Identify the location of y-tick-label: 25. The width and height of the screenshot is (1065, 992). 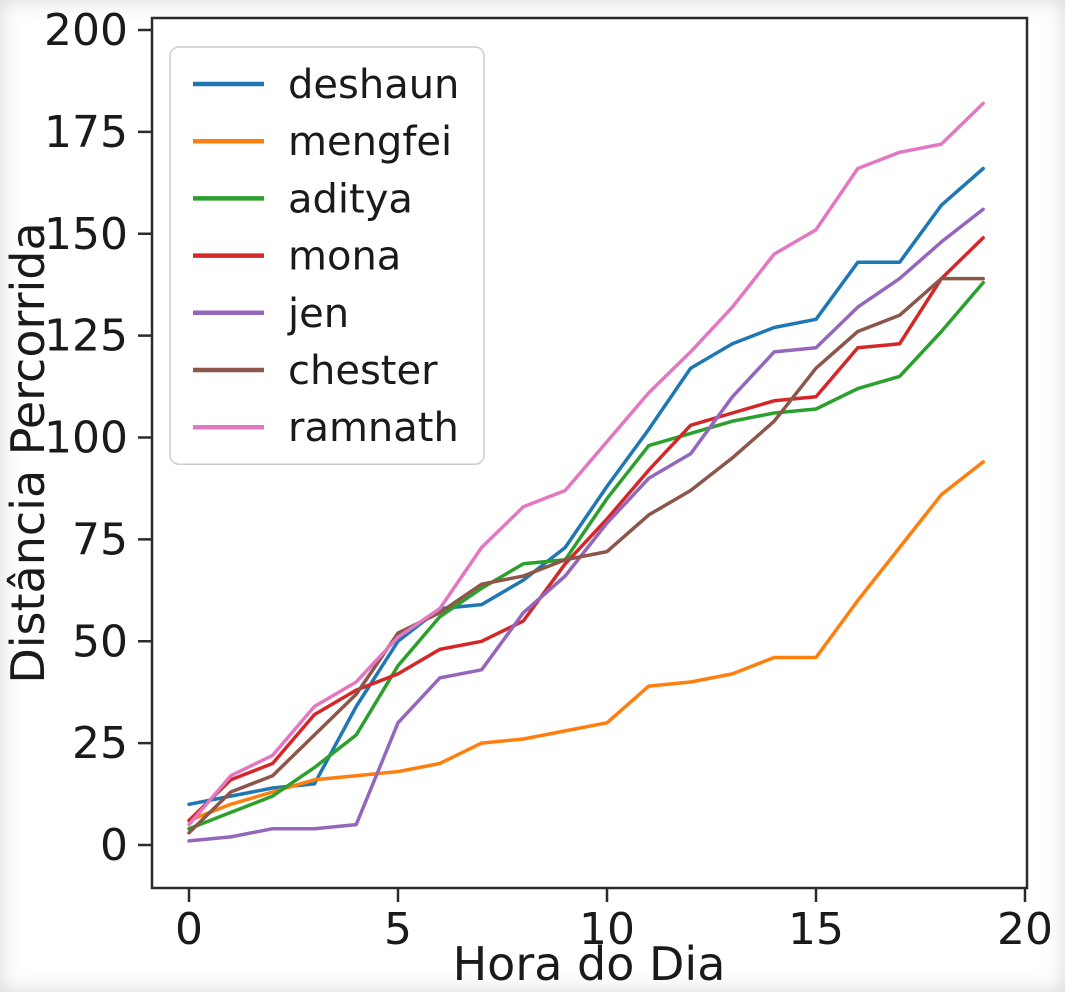
(100, 743).